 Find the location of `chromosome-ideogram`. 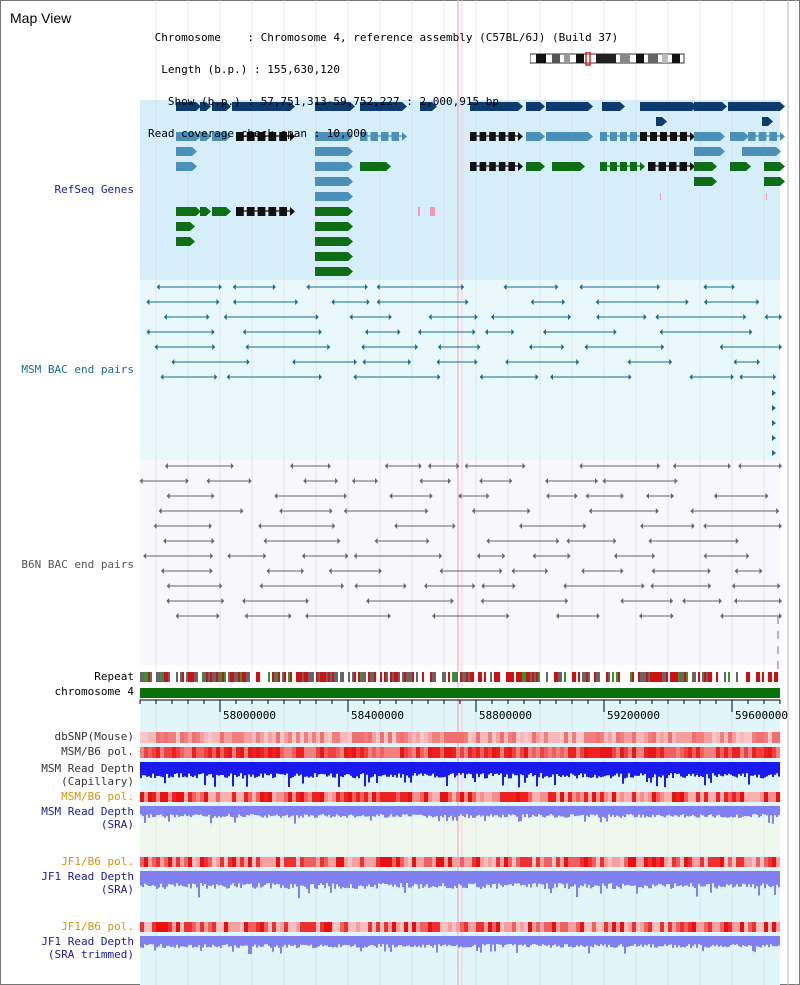

chromosome-ideogram is located at coordinates (608, 59).